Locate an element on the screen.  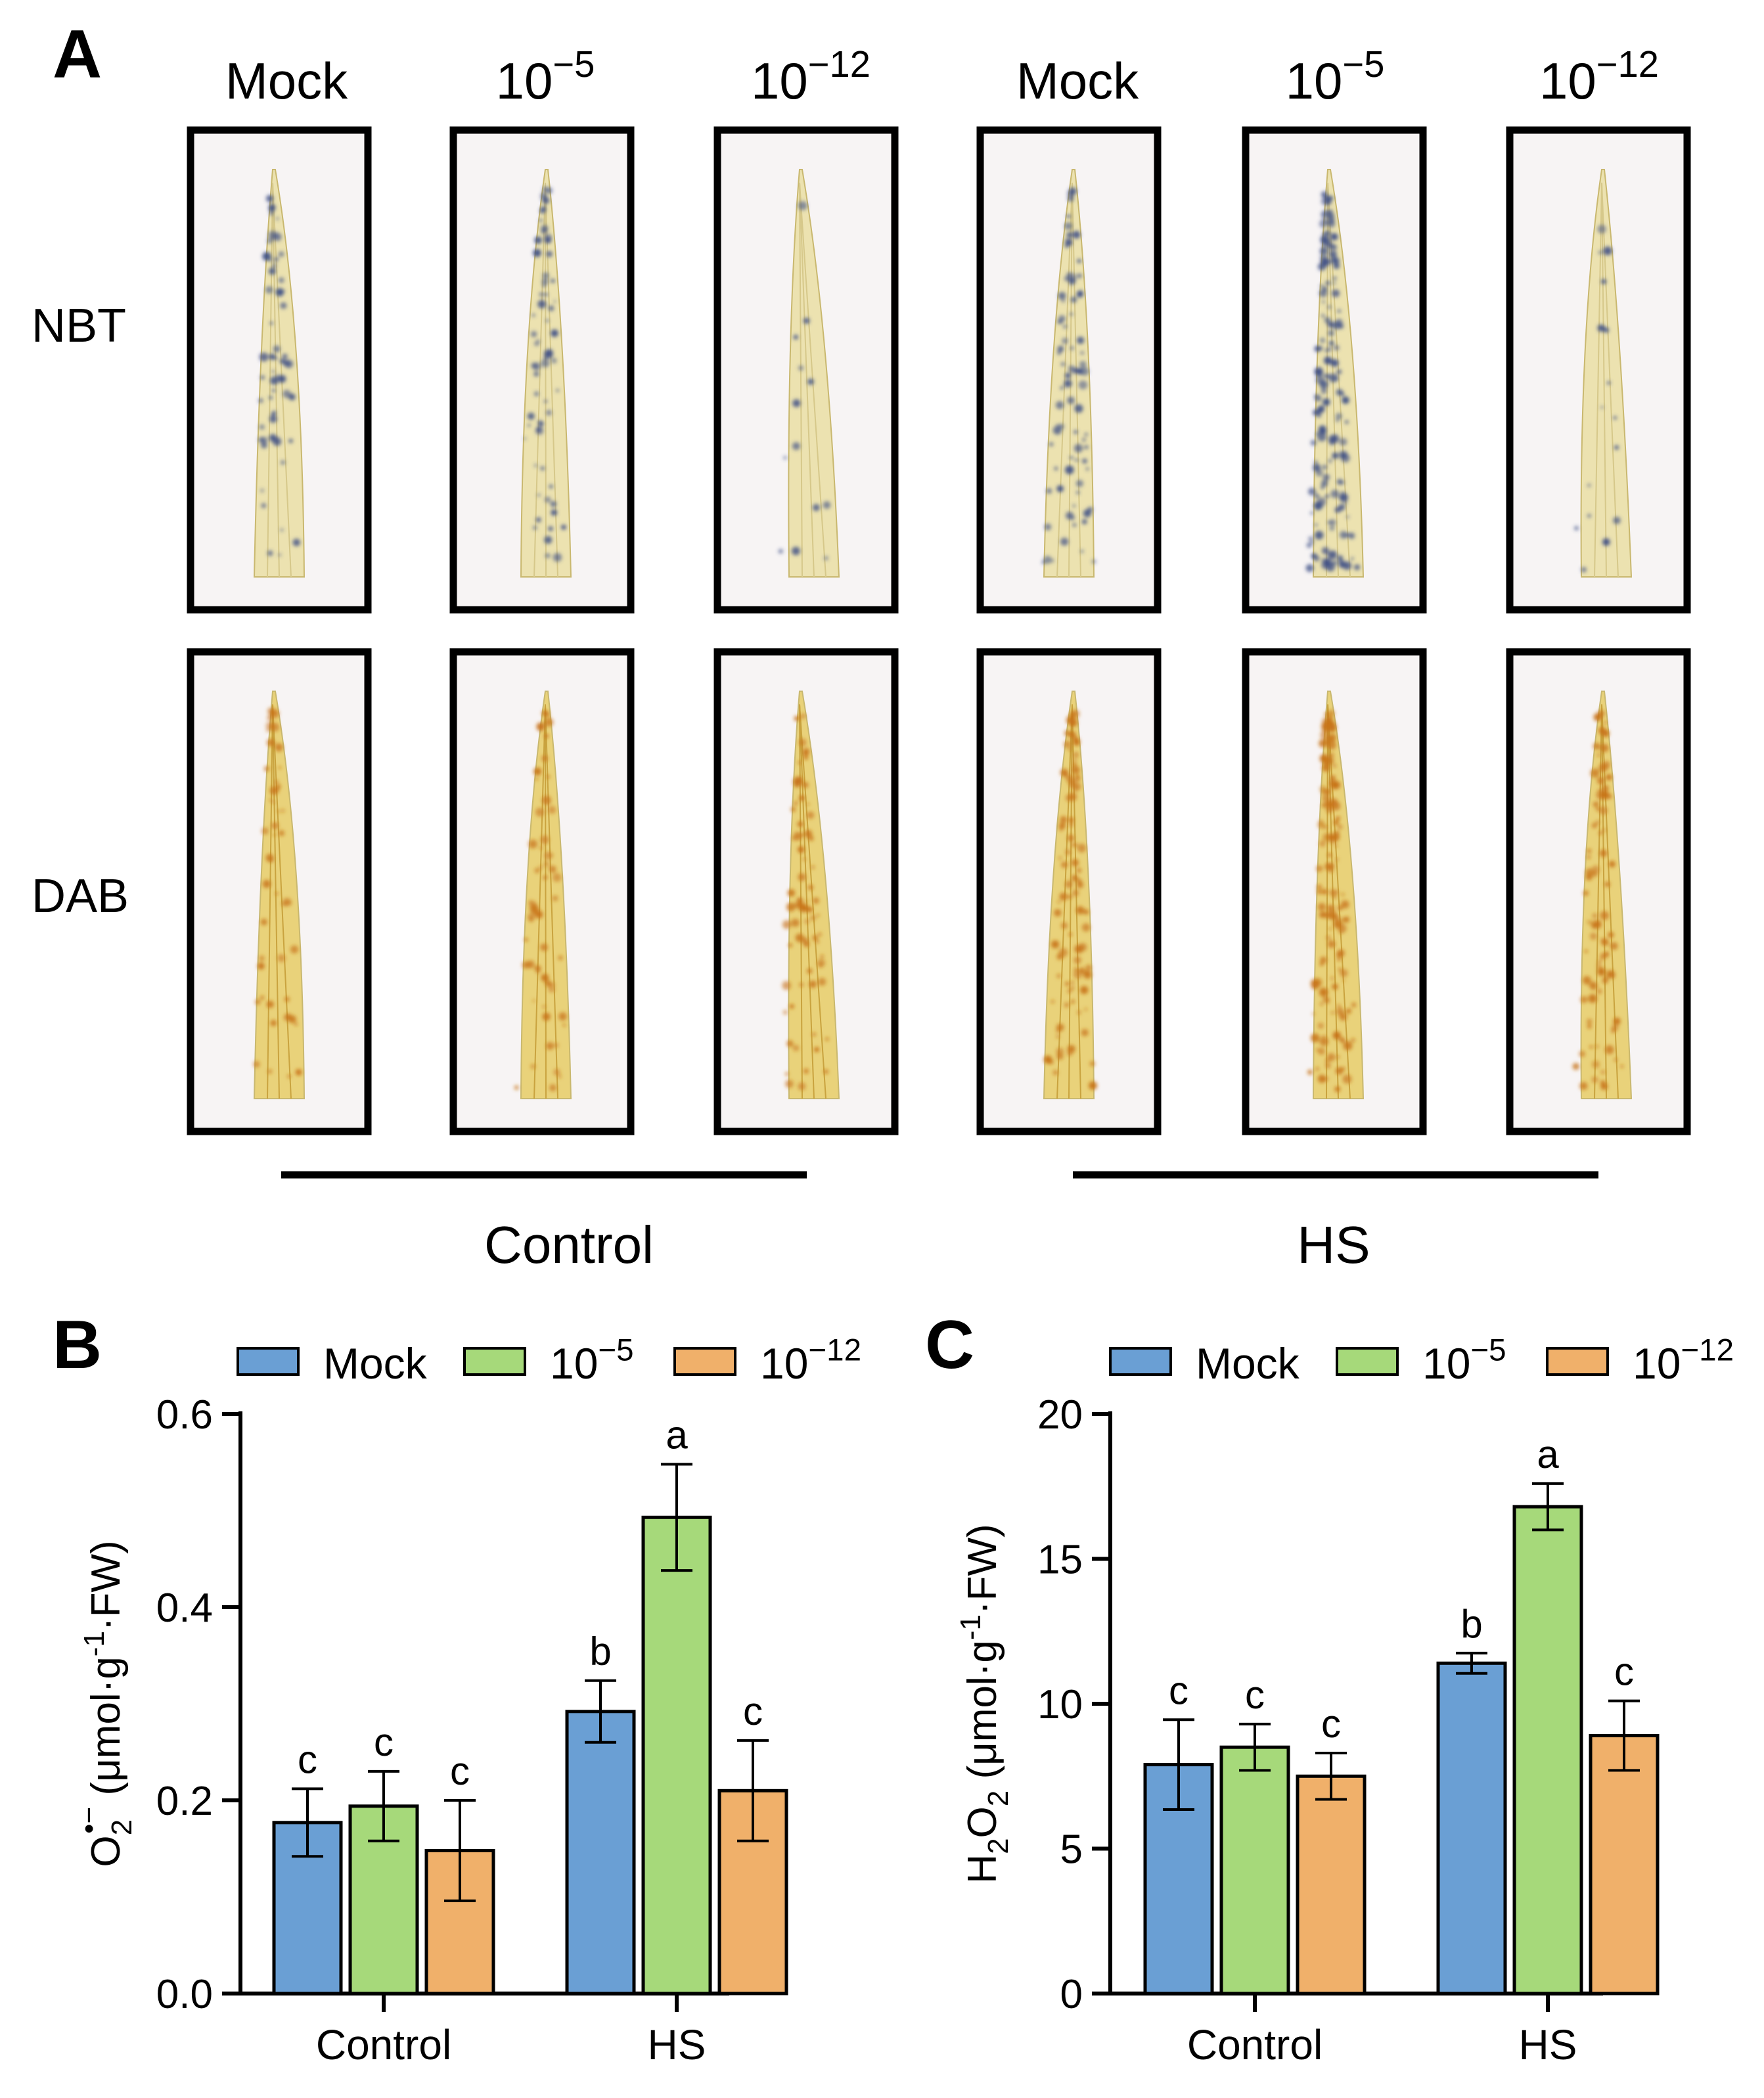
y-label-exp: -1 is located at coordinates (971, 1627).